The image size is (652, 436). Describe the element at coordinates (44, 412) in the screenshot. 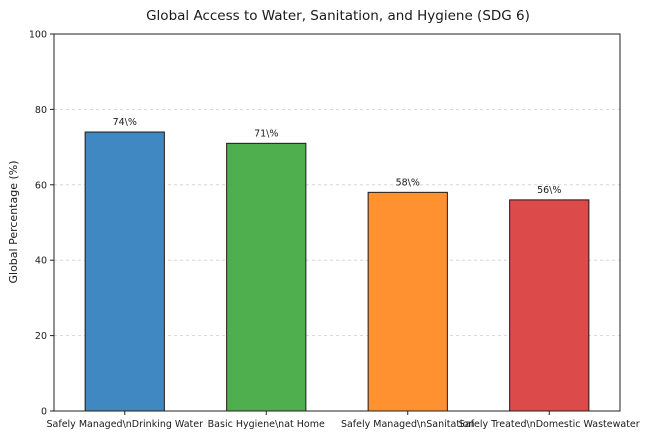

I see `y-tick-label: 0` at that location.